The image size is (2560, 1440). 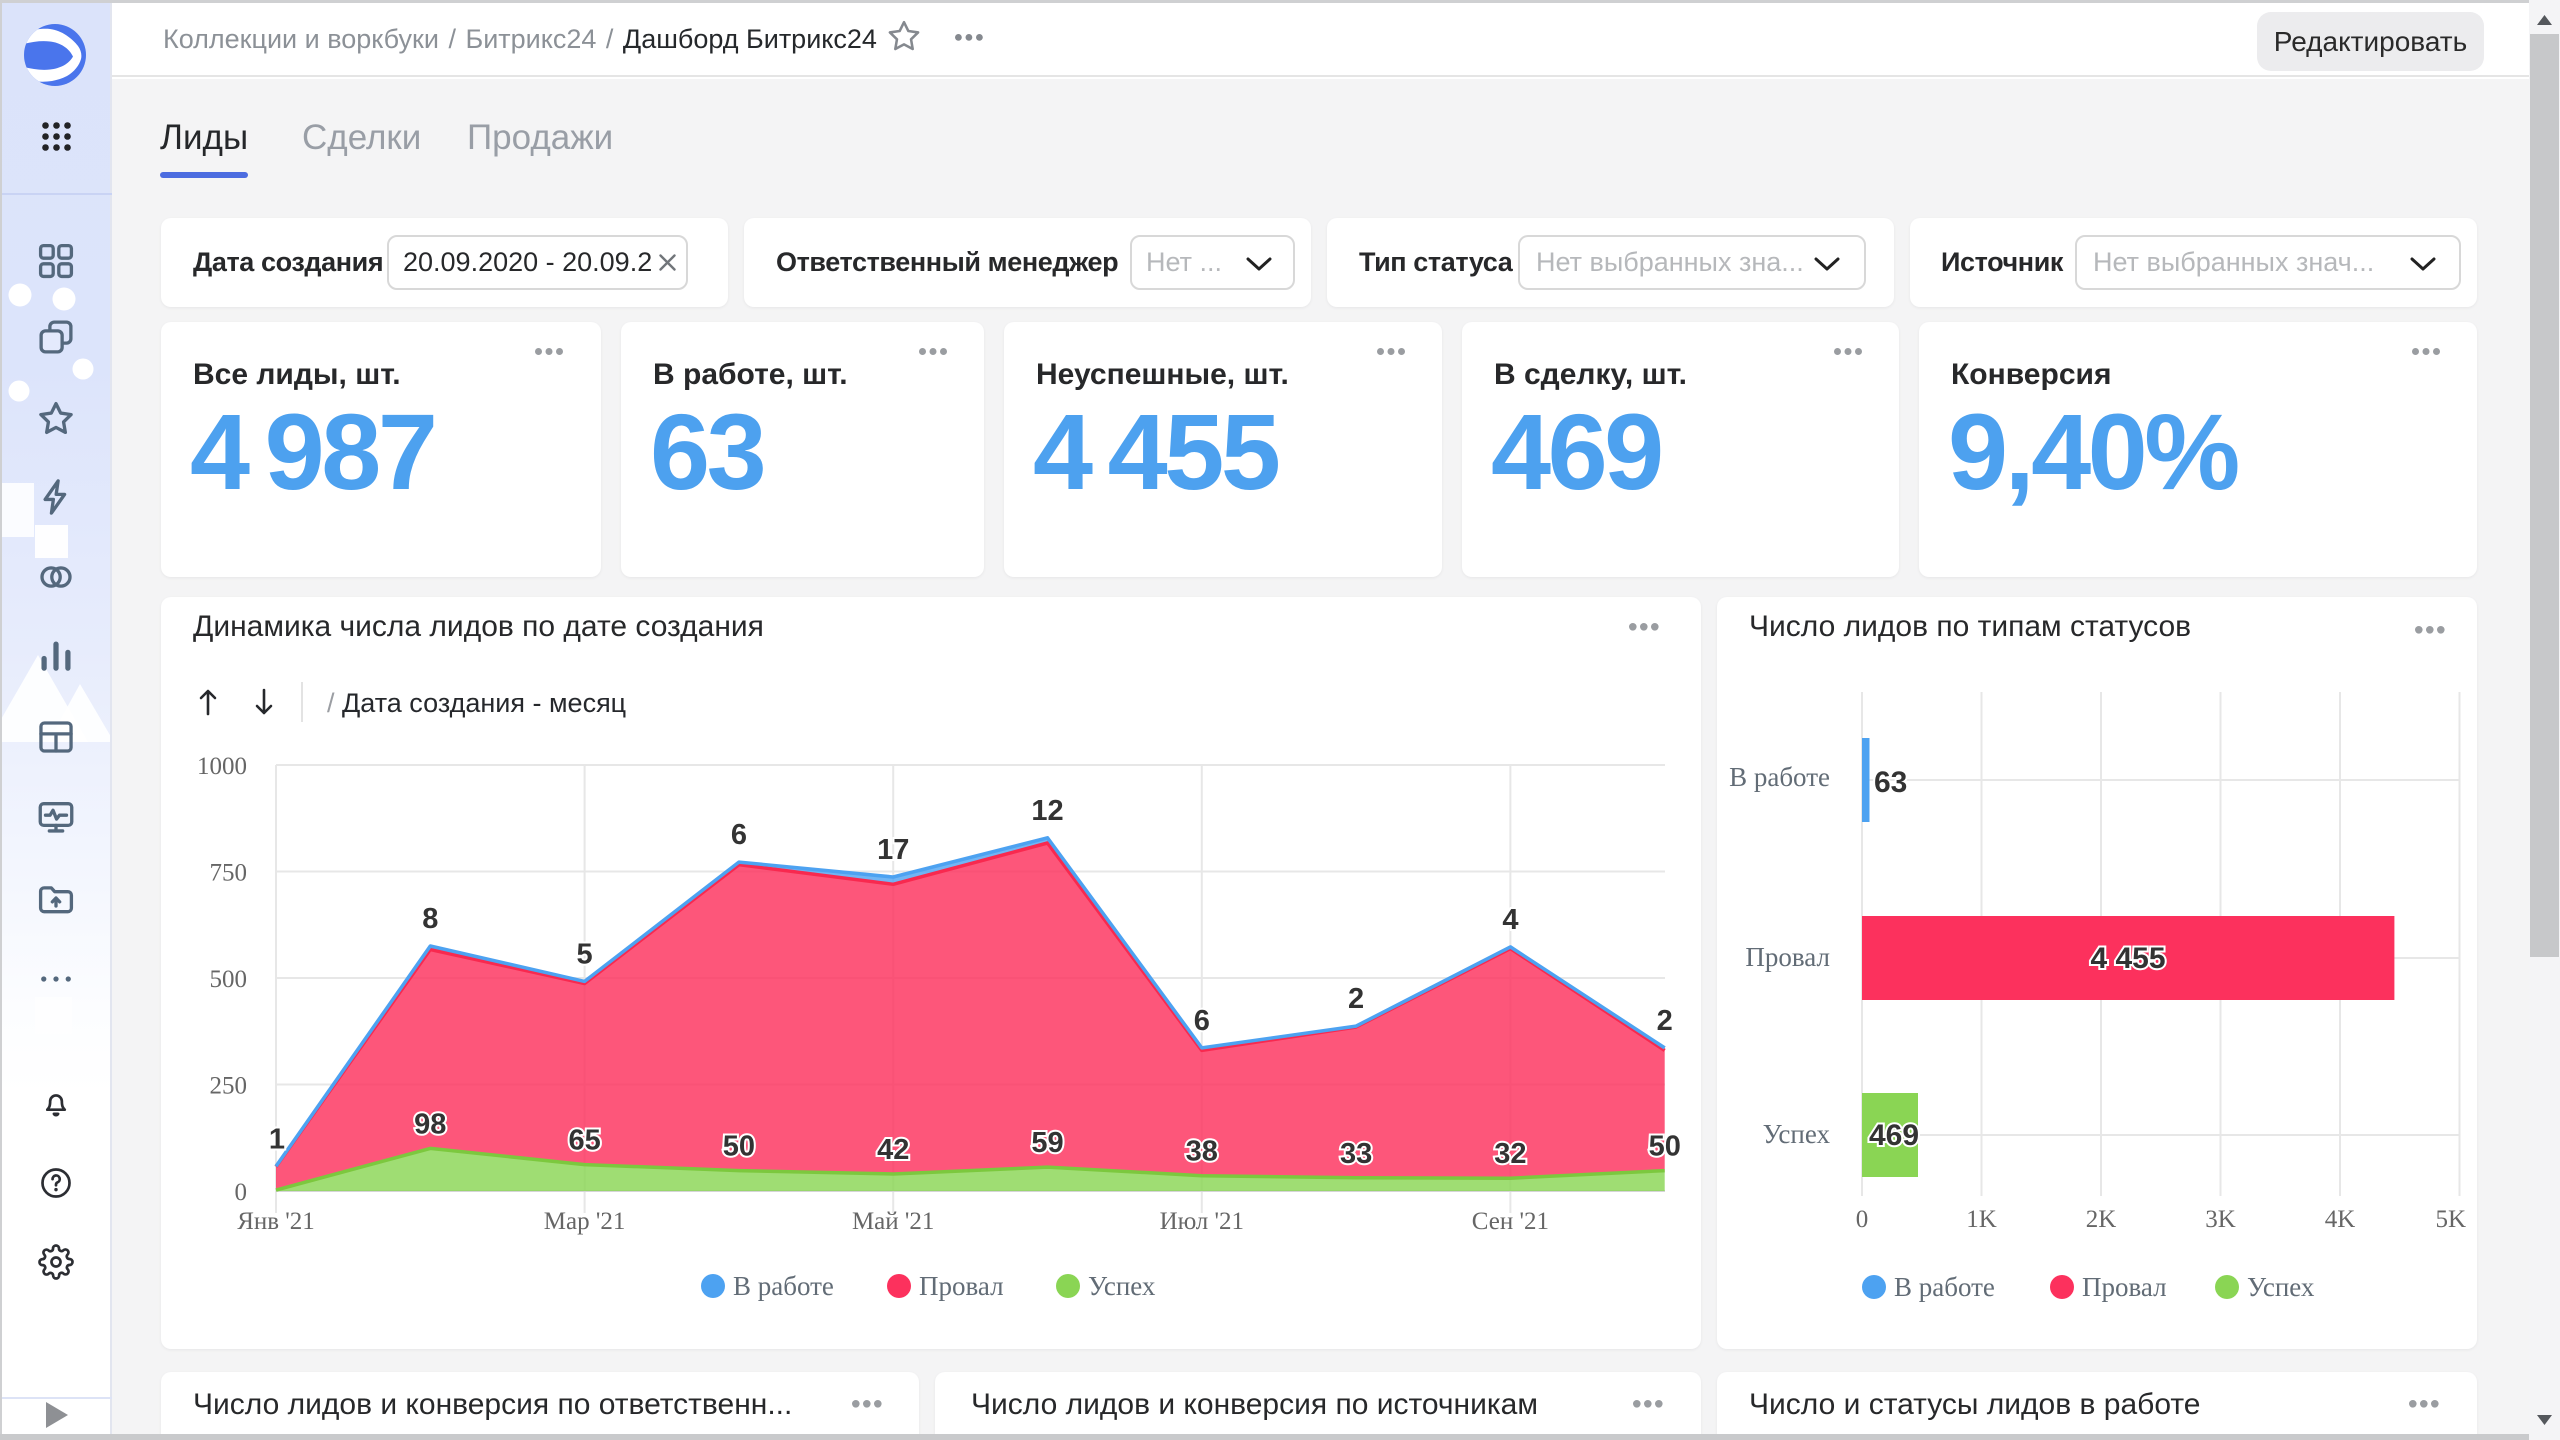 I want to click on svg-text: 12, so click(x=1047, y=811).